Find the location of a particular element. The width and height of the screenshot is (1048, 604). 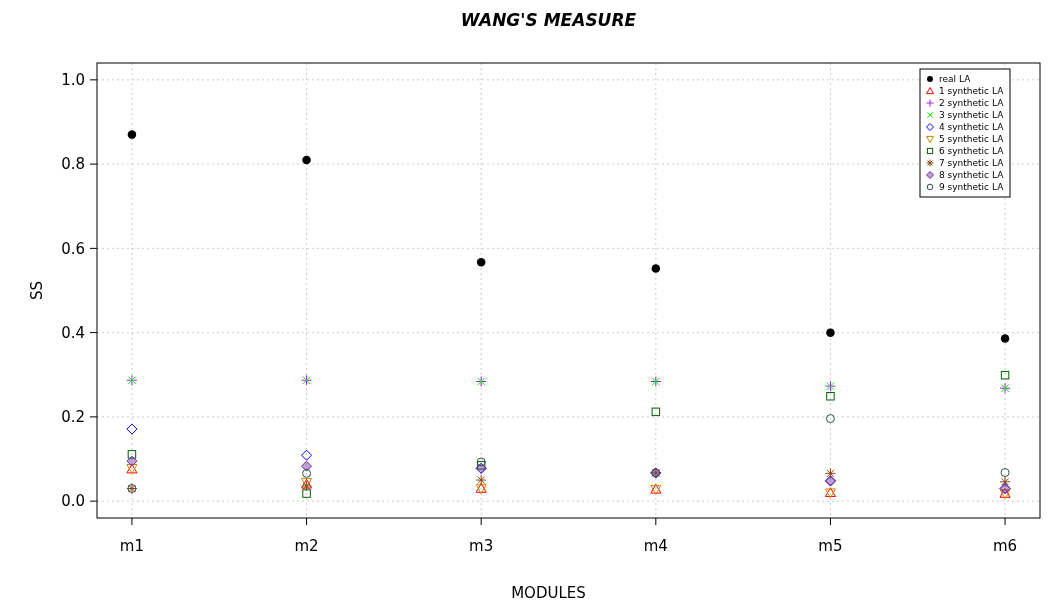

legend-label: 8 synthetic LA is located at coordinates (972, 175).